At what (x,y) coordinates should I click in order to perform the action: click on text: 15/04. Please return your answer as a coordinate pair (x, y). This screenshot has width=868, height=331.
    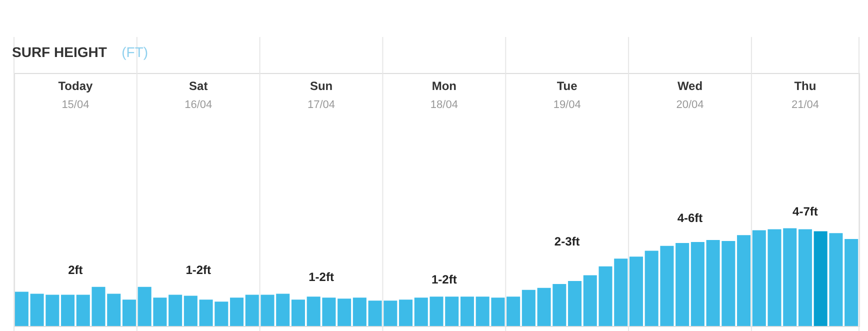
    Looking at the image, I should click on (76, 105).